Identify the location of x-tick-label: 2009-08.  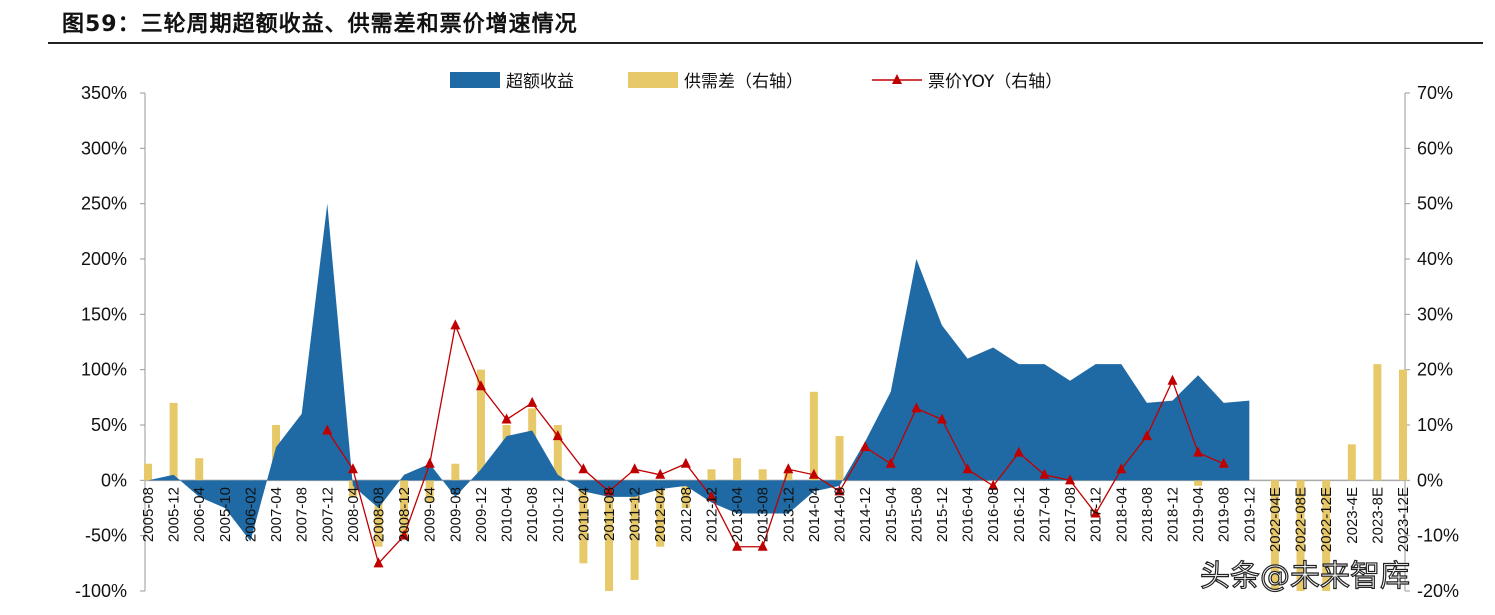
(455, 514).